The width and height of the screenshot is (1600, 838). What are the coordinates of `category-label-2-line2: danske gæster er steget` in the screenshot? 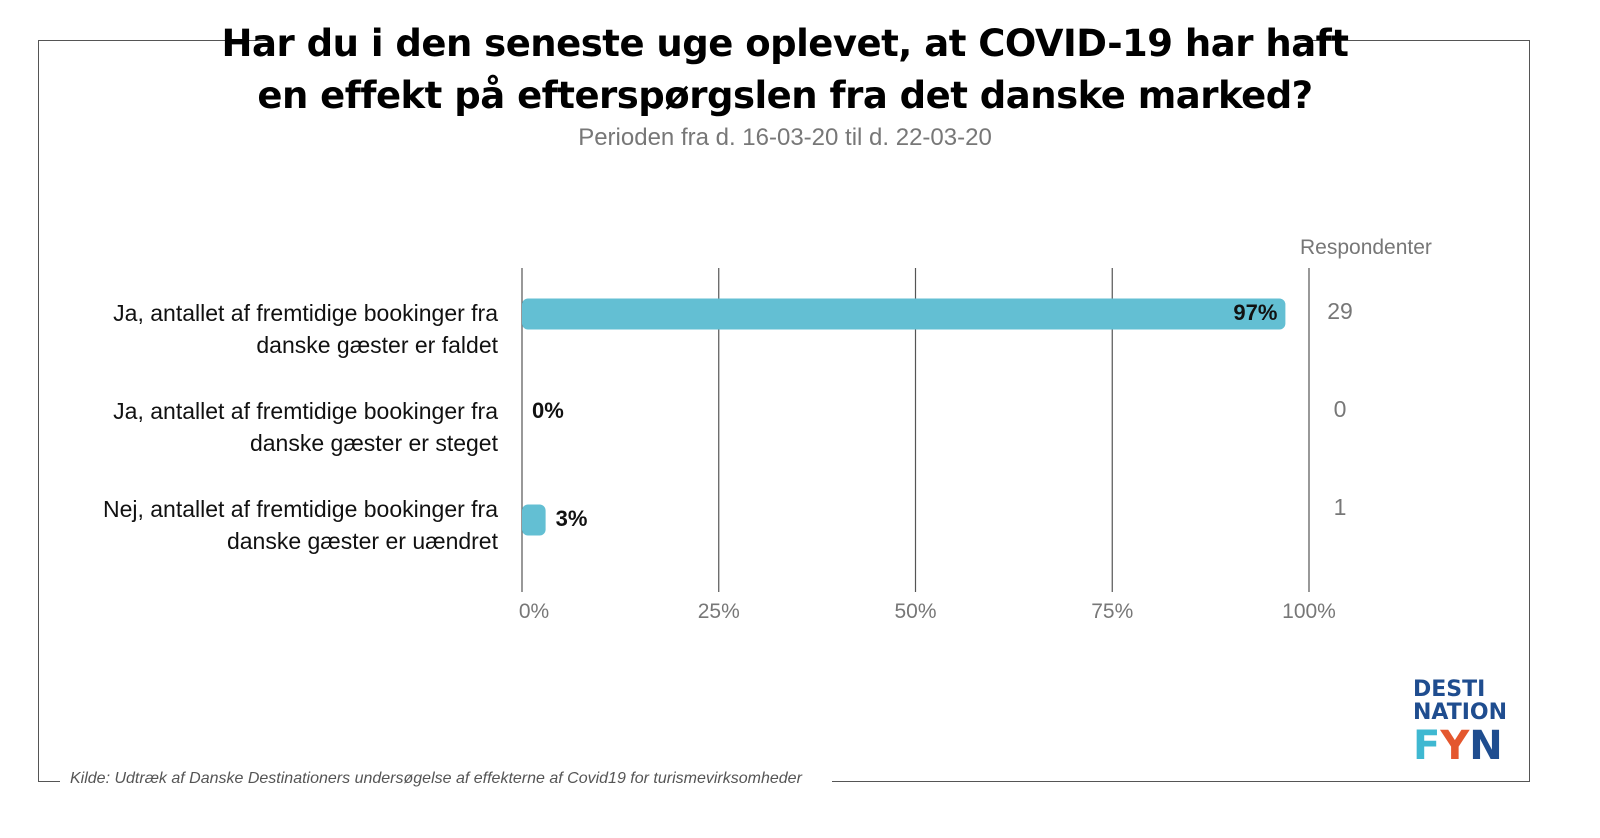 It's located at (373, 443).